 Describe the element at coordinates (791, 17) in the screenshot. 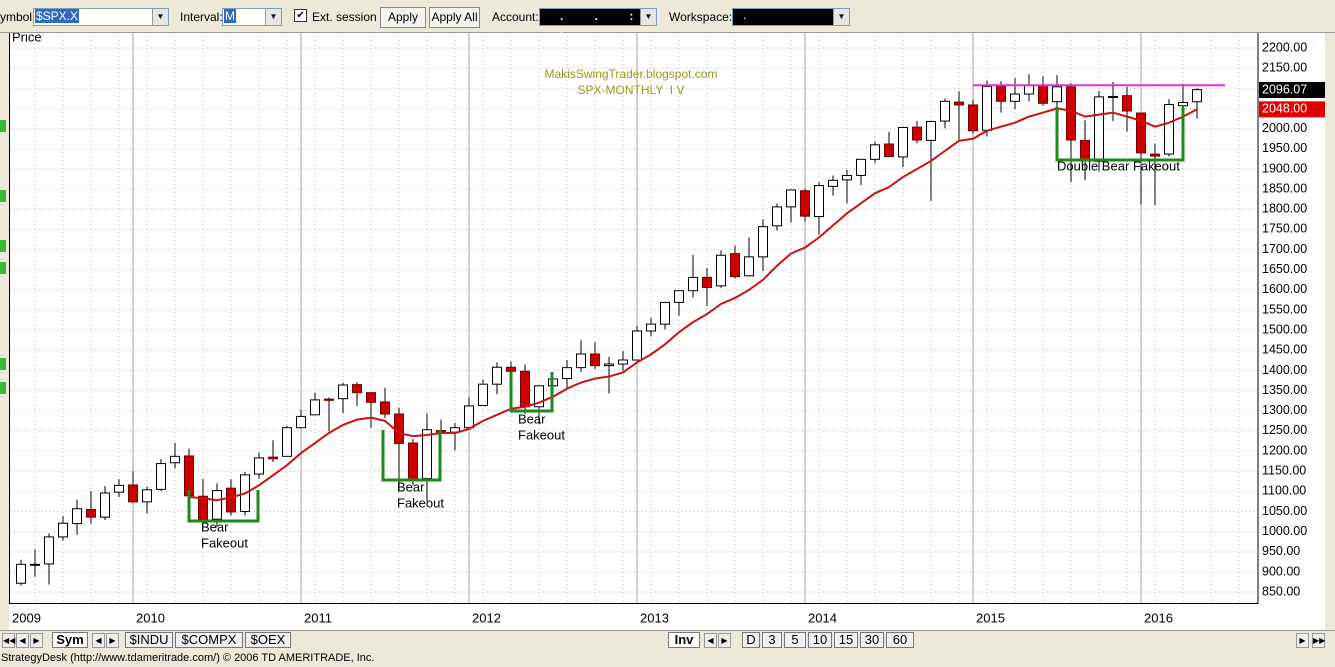

I see `workspace-field: . ▼` at that location.